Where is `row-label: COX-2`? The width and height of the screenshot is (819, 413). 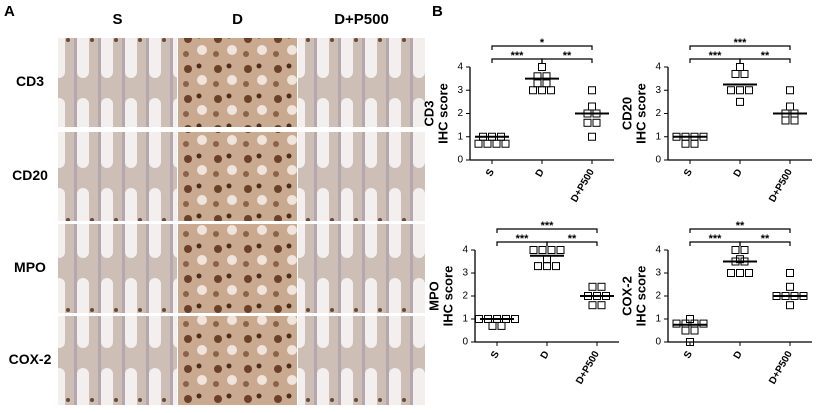 row-label: COX-2 is located at coordinates (30, 359).